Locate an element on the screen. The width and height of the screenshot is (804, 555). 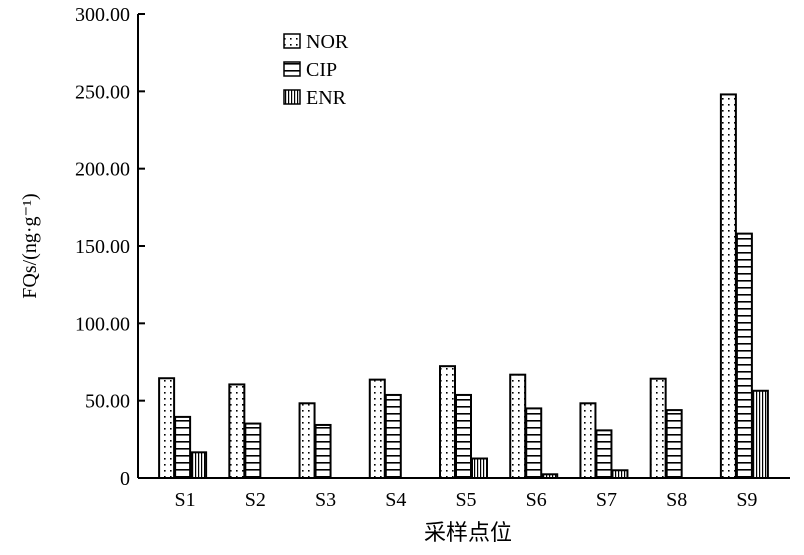
y-tick-label: 50.00 is located at coordinates (107, 402).